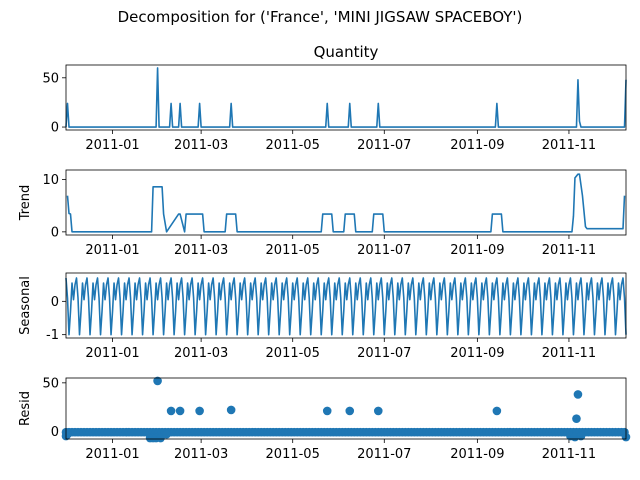 The width and height of the screenshot is (640, 480). What do you see at coordinates (569, 454) in the screenshot?
I see `resid-xtick-label: 2011-11` at bounding box center [569, 454].